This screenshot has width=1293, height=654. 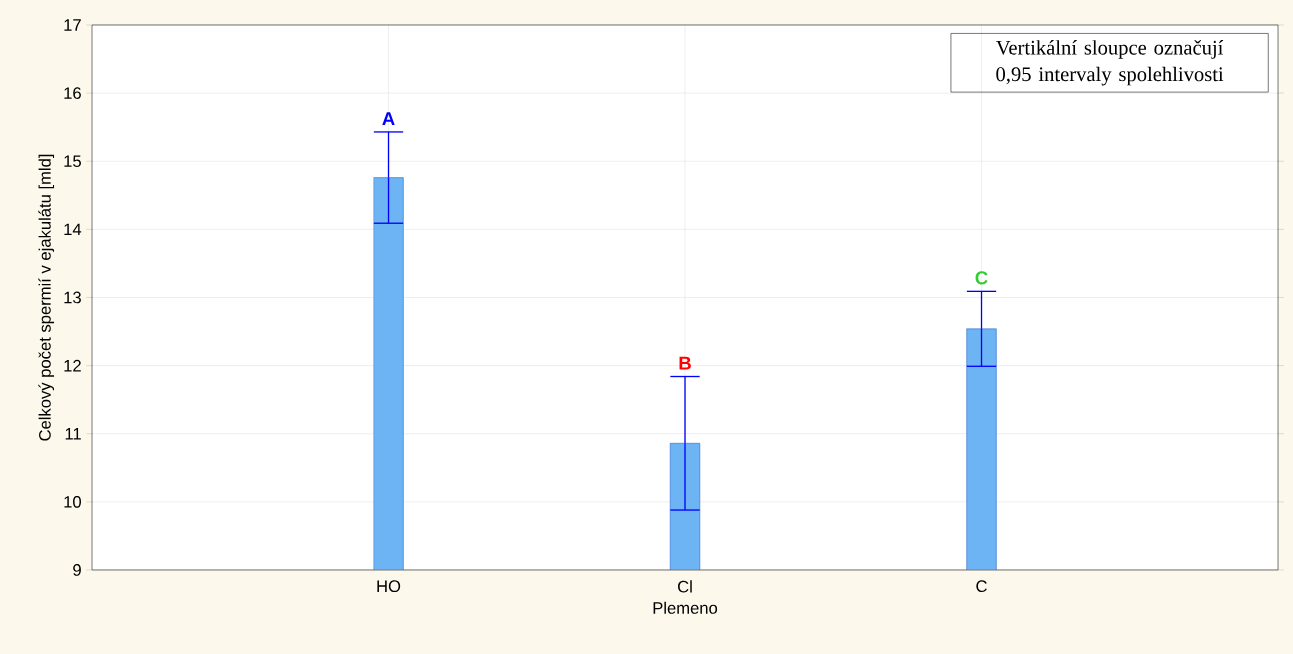 What do you see at coordinates (73, 229) in the screenshot?
I see `y-tick-label: 14` at bounding box center [73, 229].